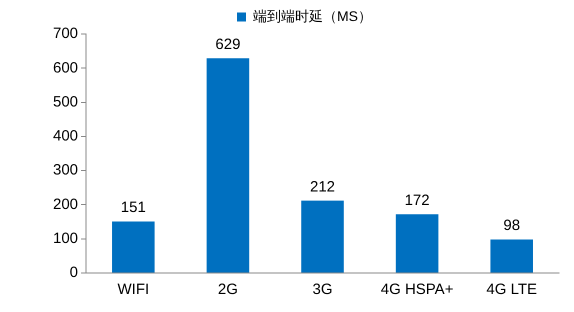 Image resolution: width=574 pixels, height=312 pixels. What do you see at coordinates (511, 289) in the screenshot?
I see `x-tick-label: 4G LTE` at bounding box center [511, 289].